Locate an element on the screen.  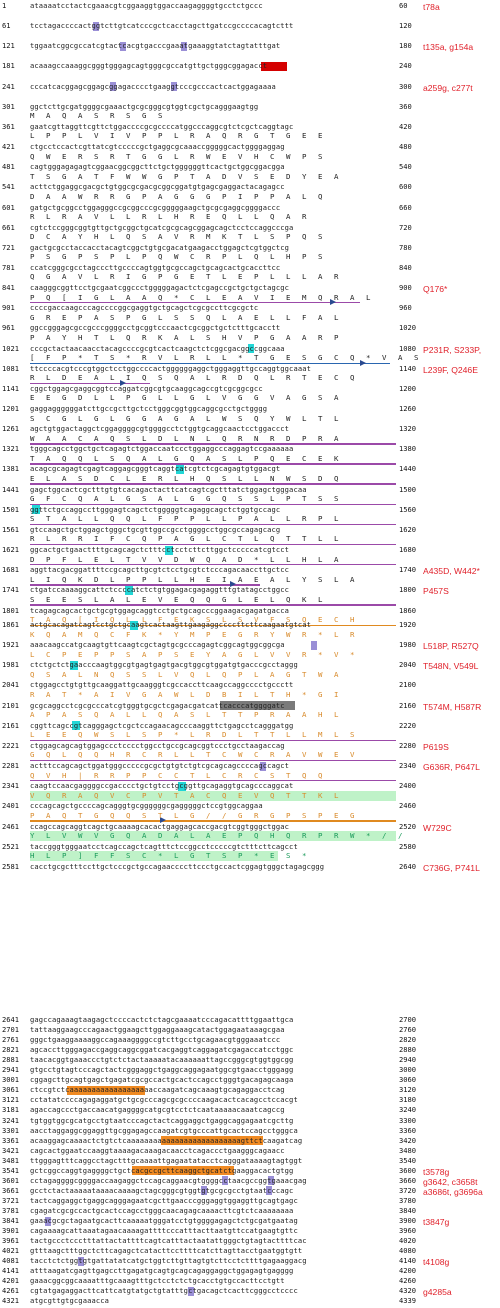
translation-band is located at coordinates (213, 836).